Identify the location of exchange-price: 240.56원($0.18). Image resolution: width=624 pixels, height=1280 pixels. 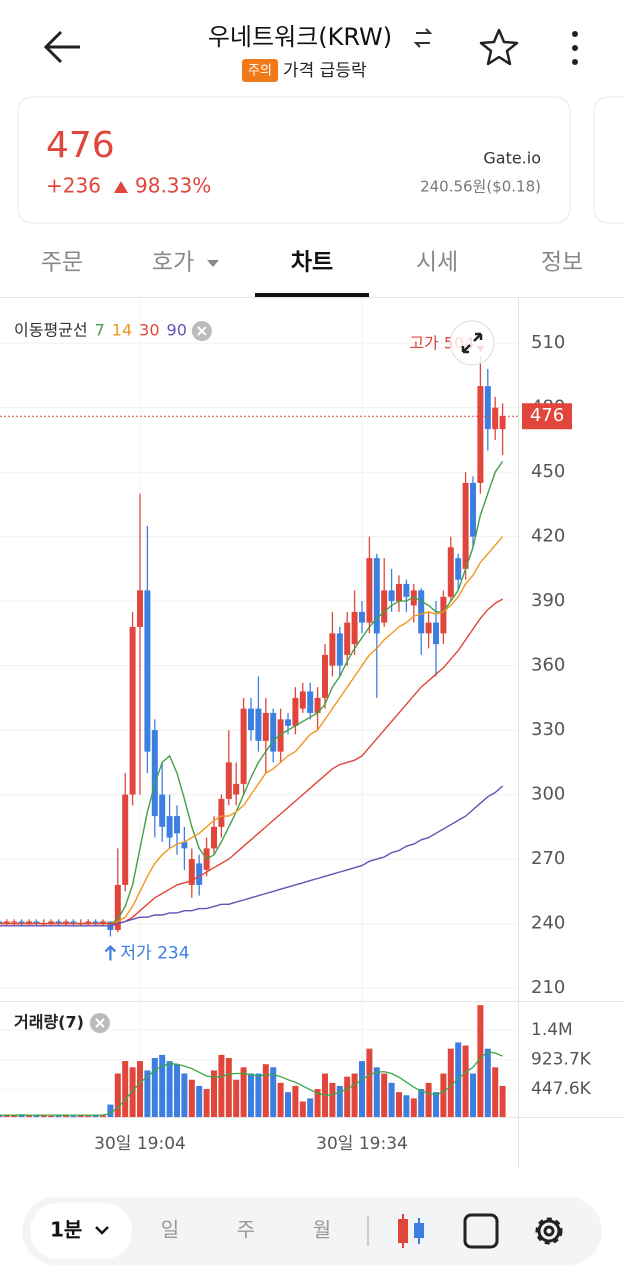
(480, 187).